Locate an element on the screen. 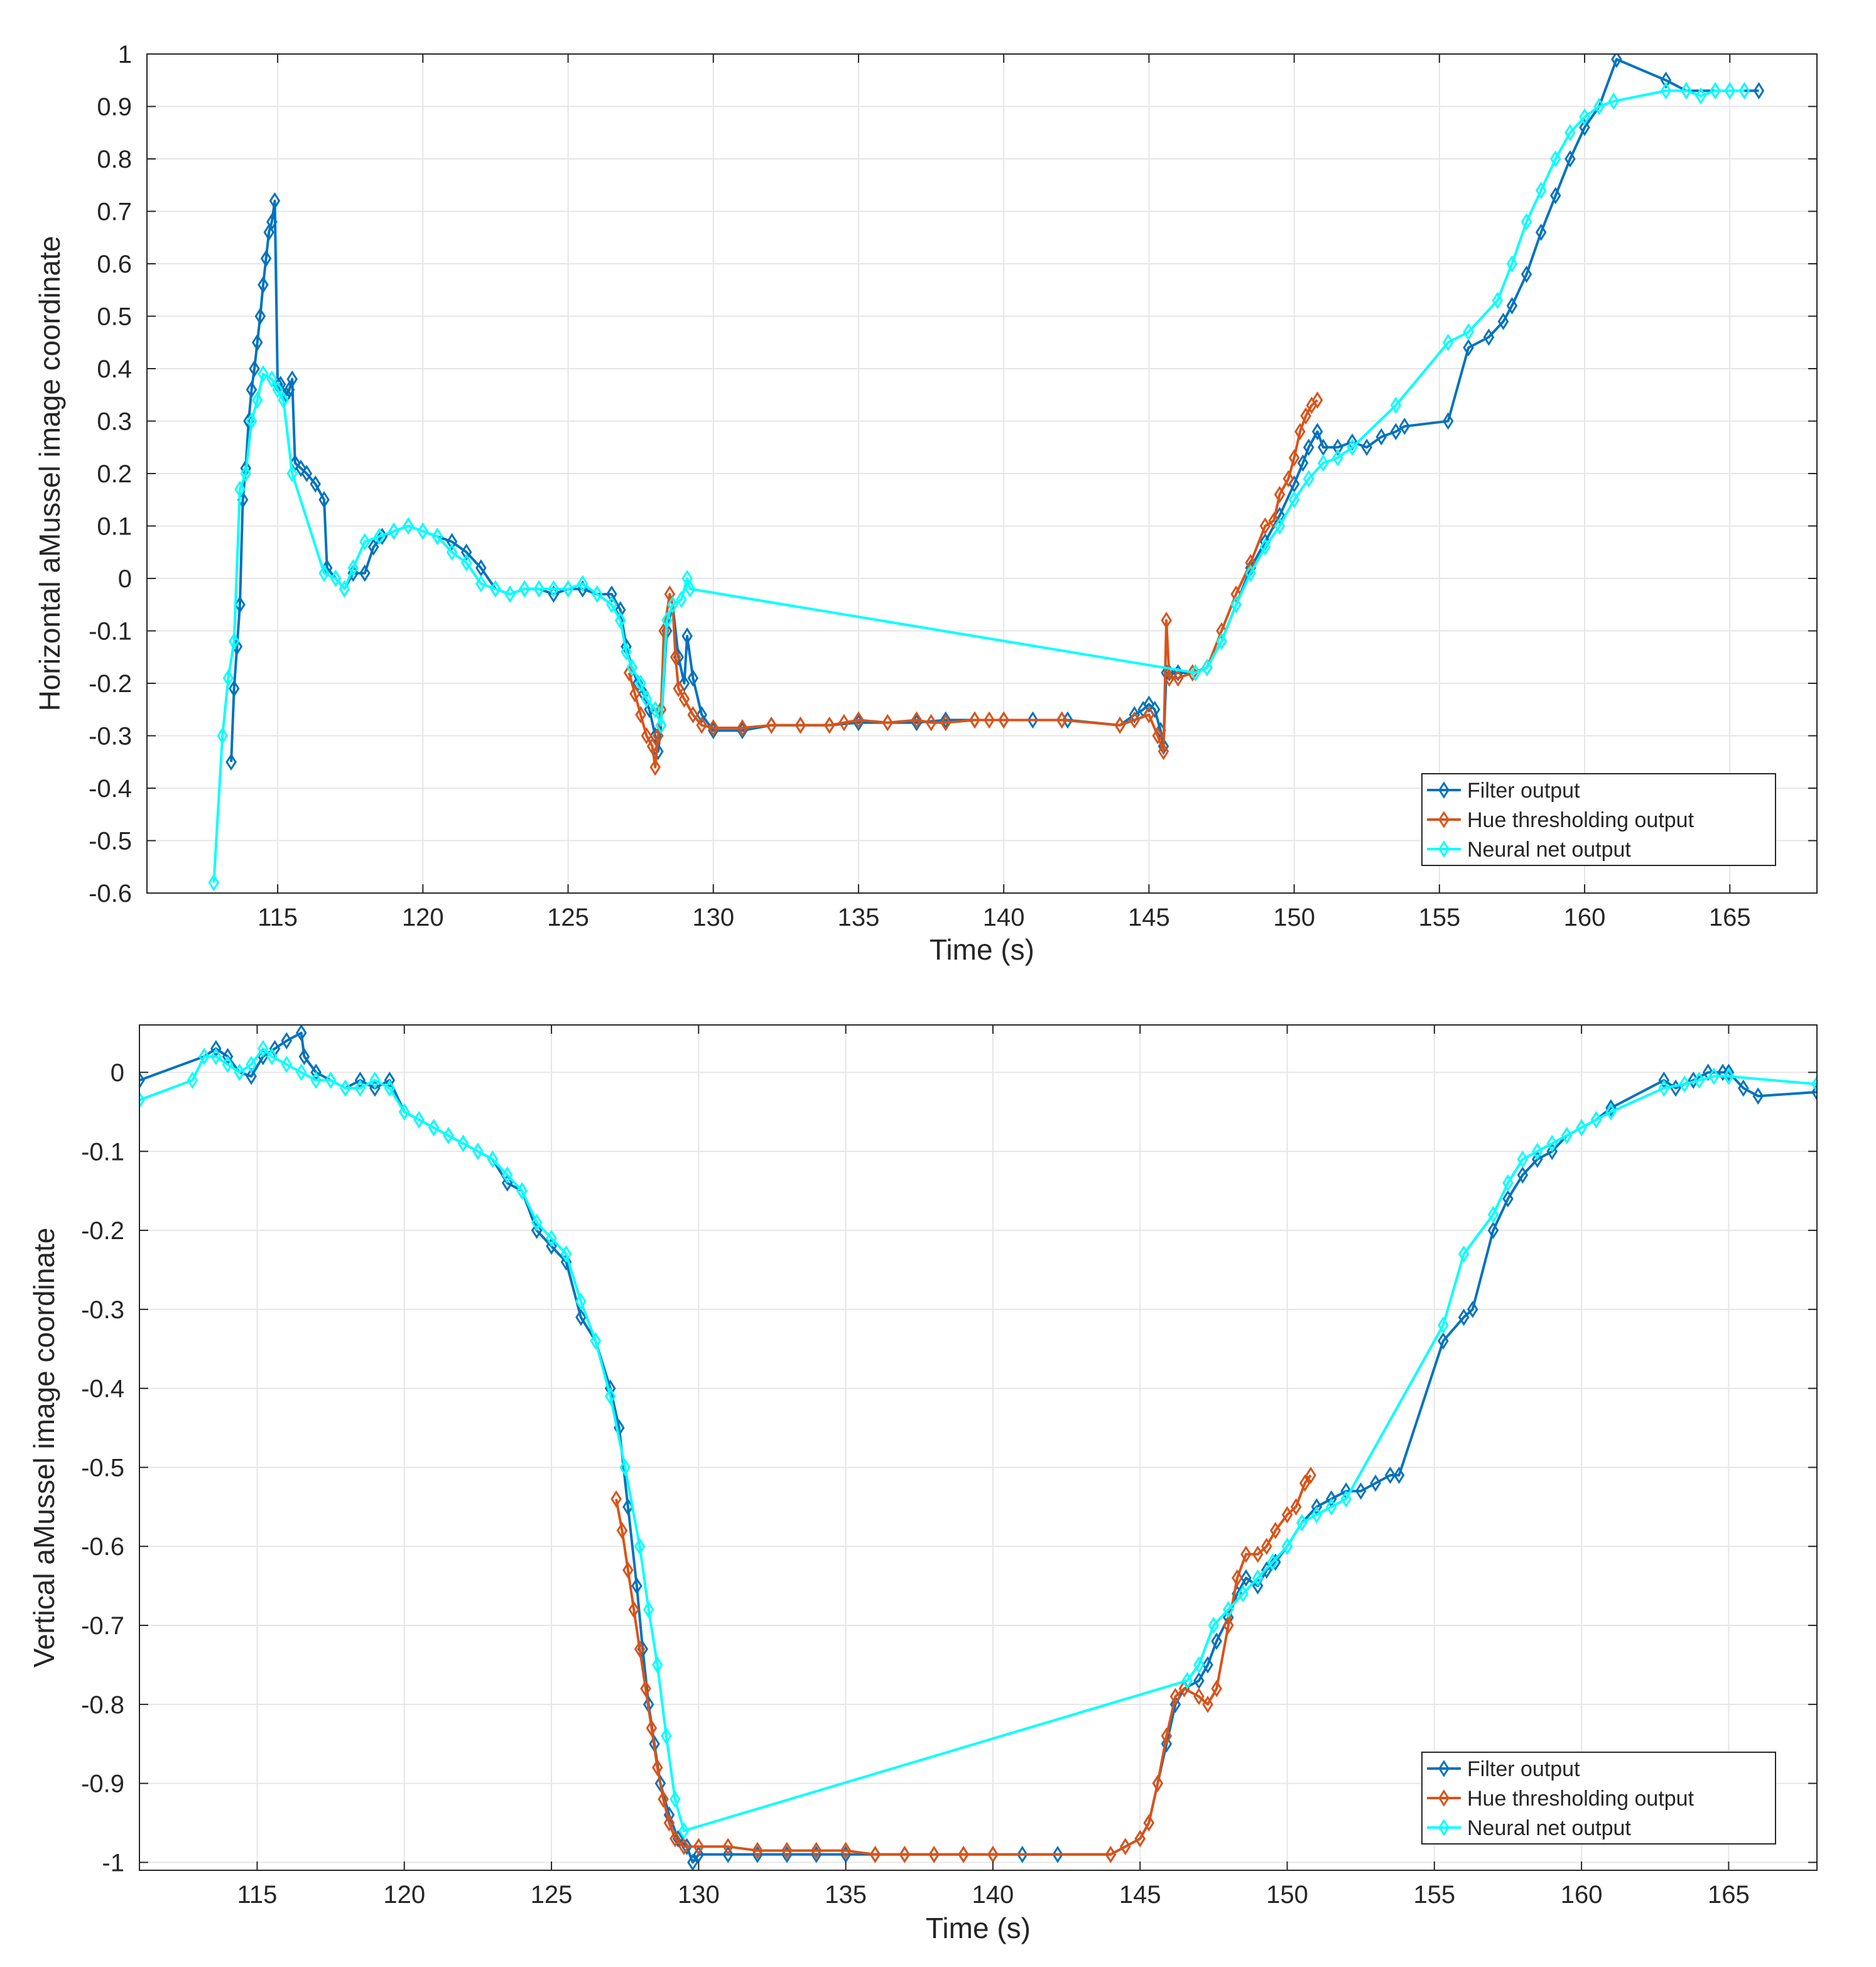 Image resolution: width=1876 pixels, height=1967 pixels. x-tick-label: 115 is located at coordinates (257, 1895).